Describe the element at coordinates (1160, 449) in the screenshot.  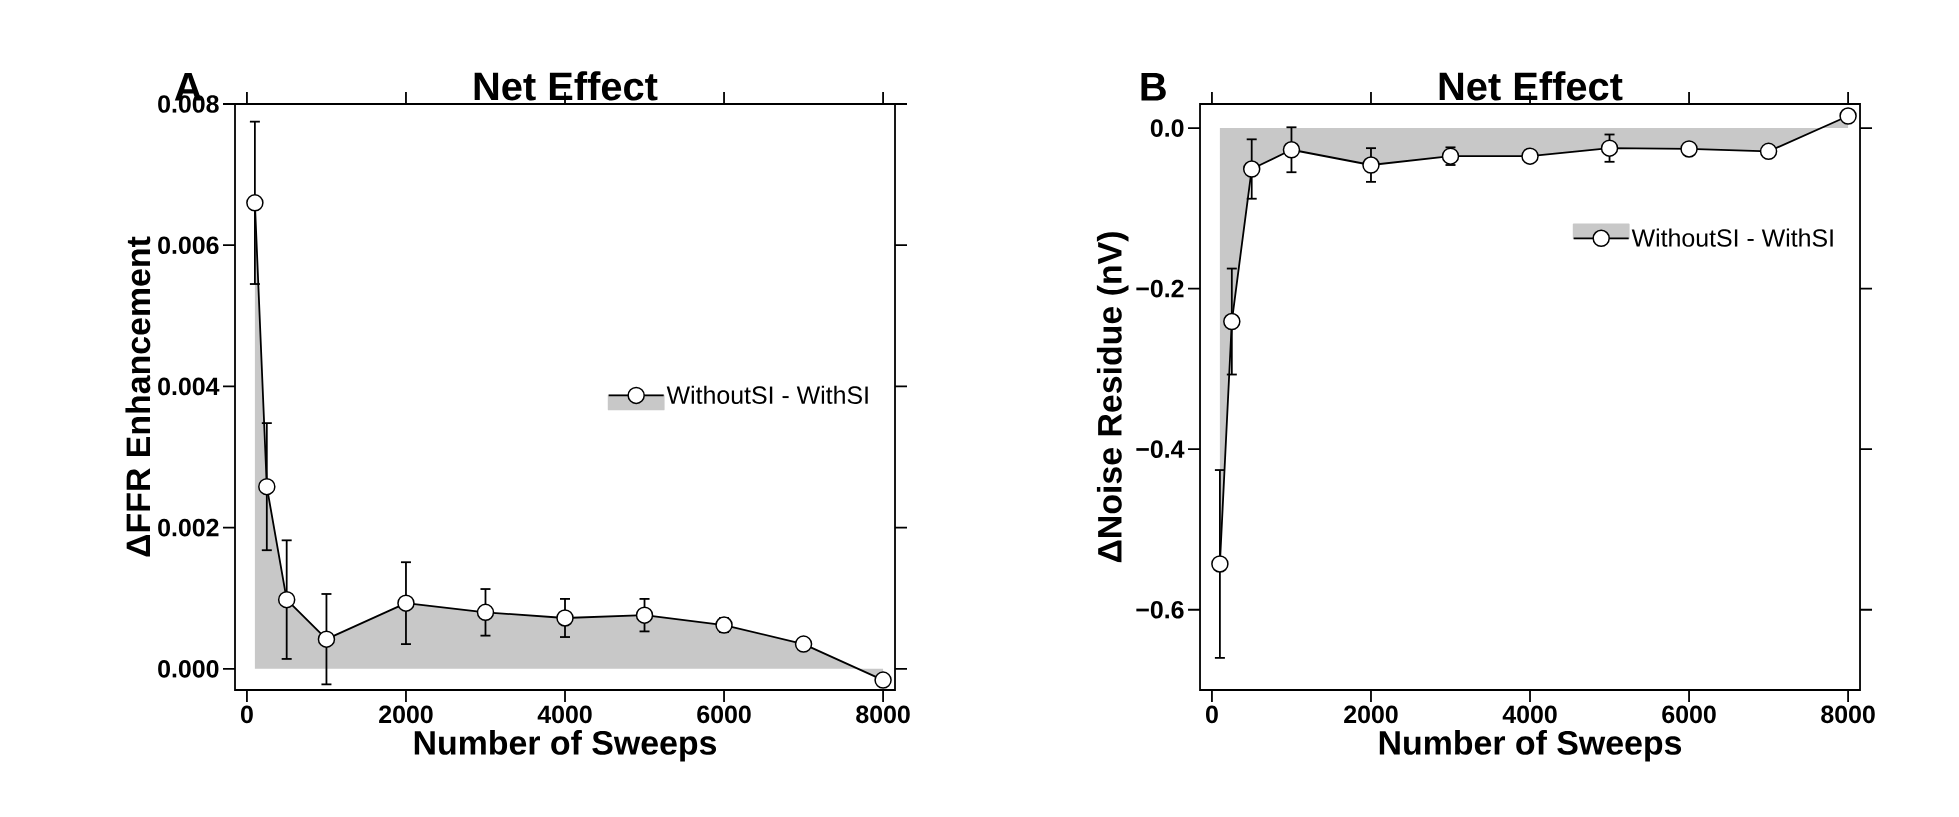
I see `y-tick-label: −0.4` at that location.